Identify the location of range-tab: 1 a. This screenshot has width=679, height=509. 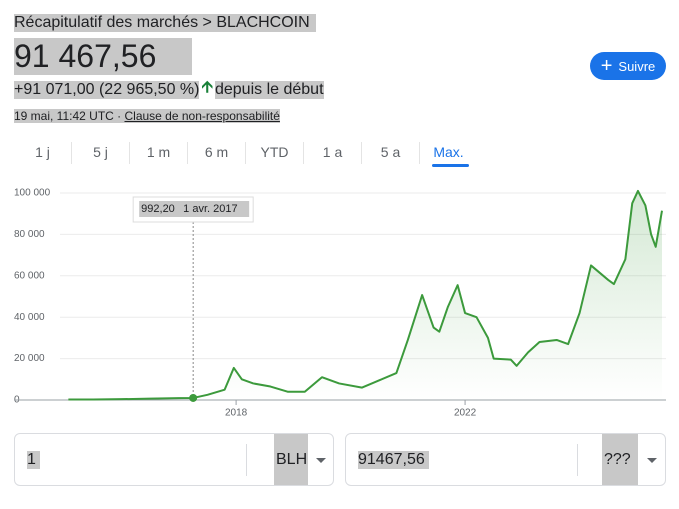
(333, 153).